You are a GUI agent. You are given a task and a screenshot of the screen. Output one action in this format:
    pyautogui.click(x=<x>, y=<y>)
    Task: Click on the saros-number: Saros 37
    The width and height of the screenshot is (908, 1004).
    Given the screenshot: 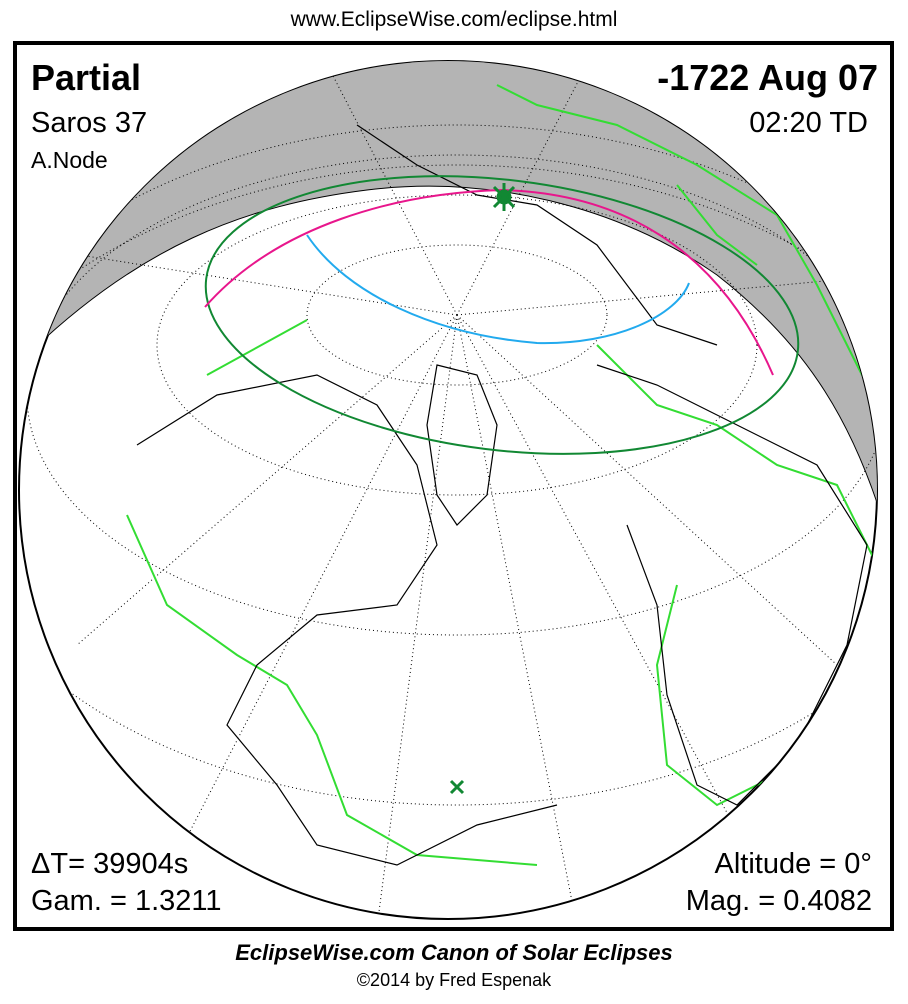 What is the action you would take?
    pyautogui.click(x=89, y=123)
    